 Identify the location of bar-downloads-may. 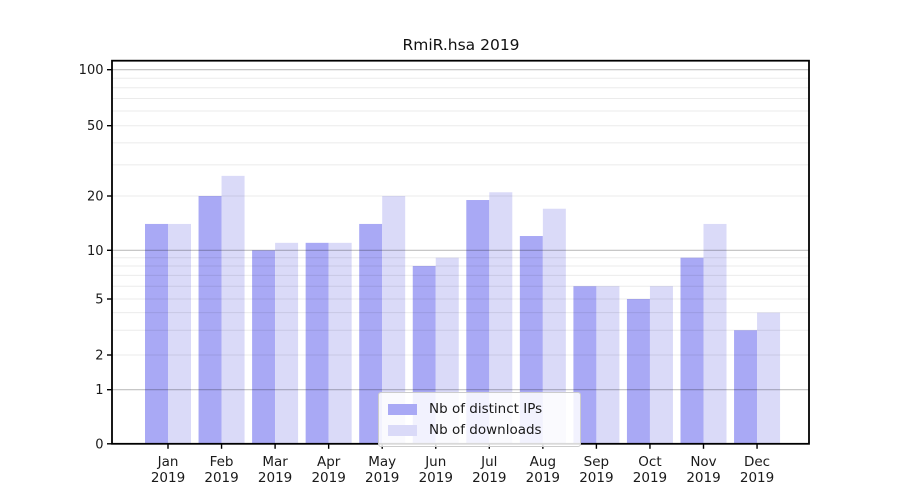
(394, 320).